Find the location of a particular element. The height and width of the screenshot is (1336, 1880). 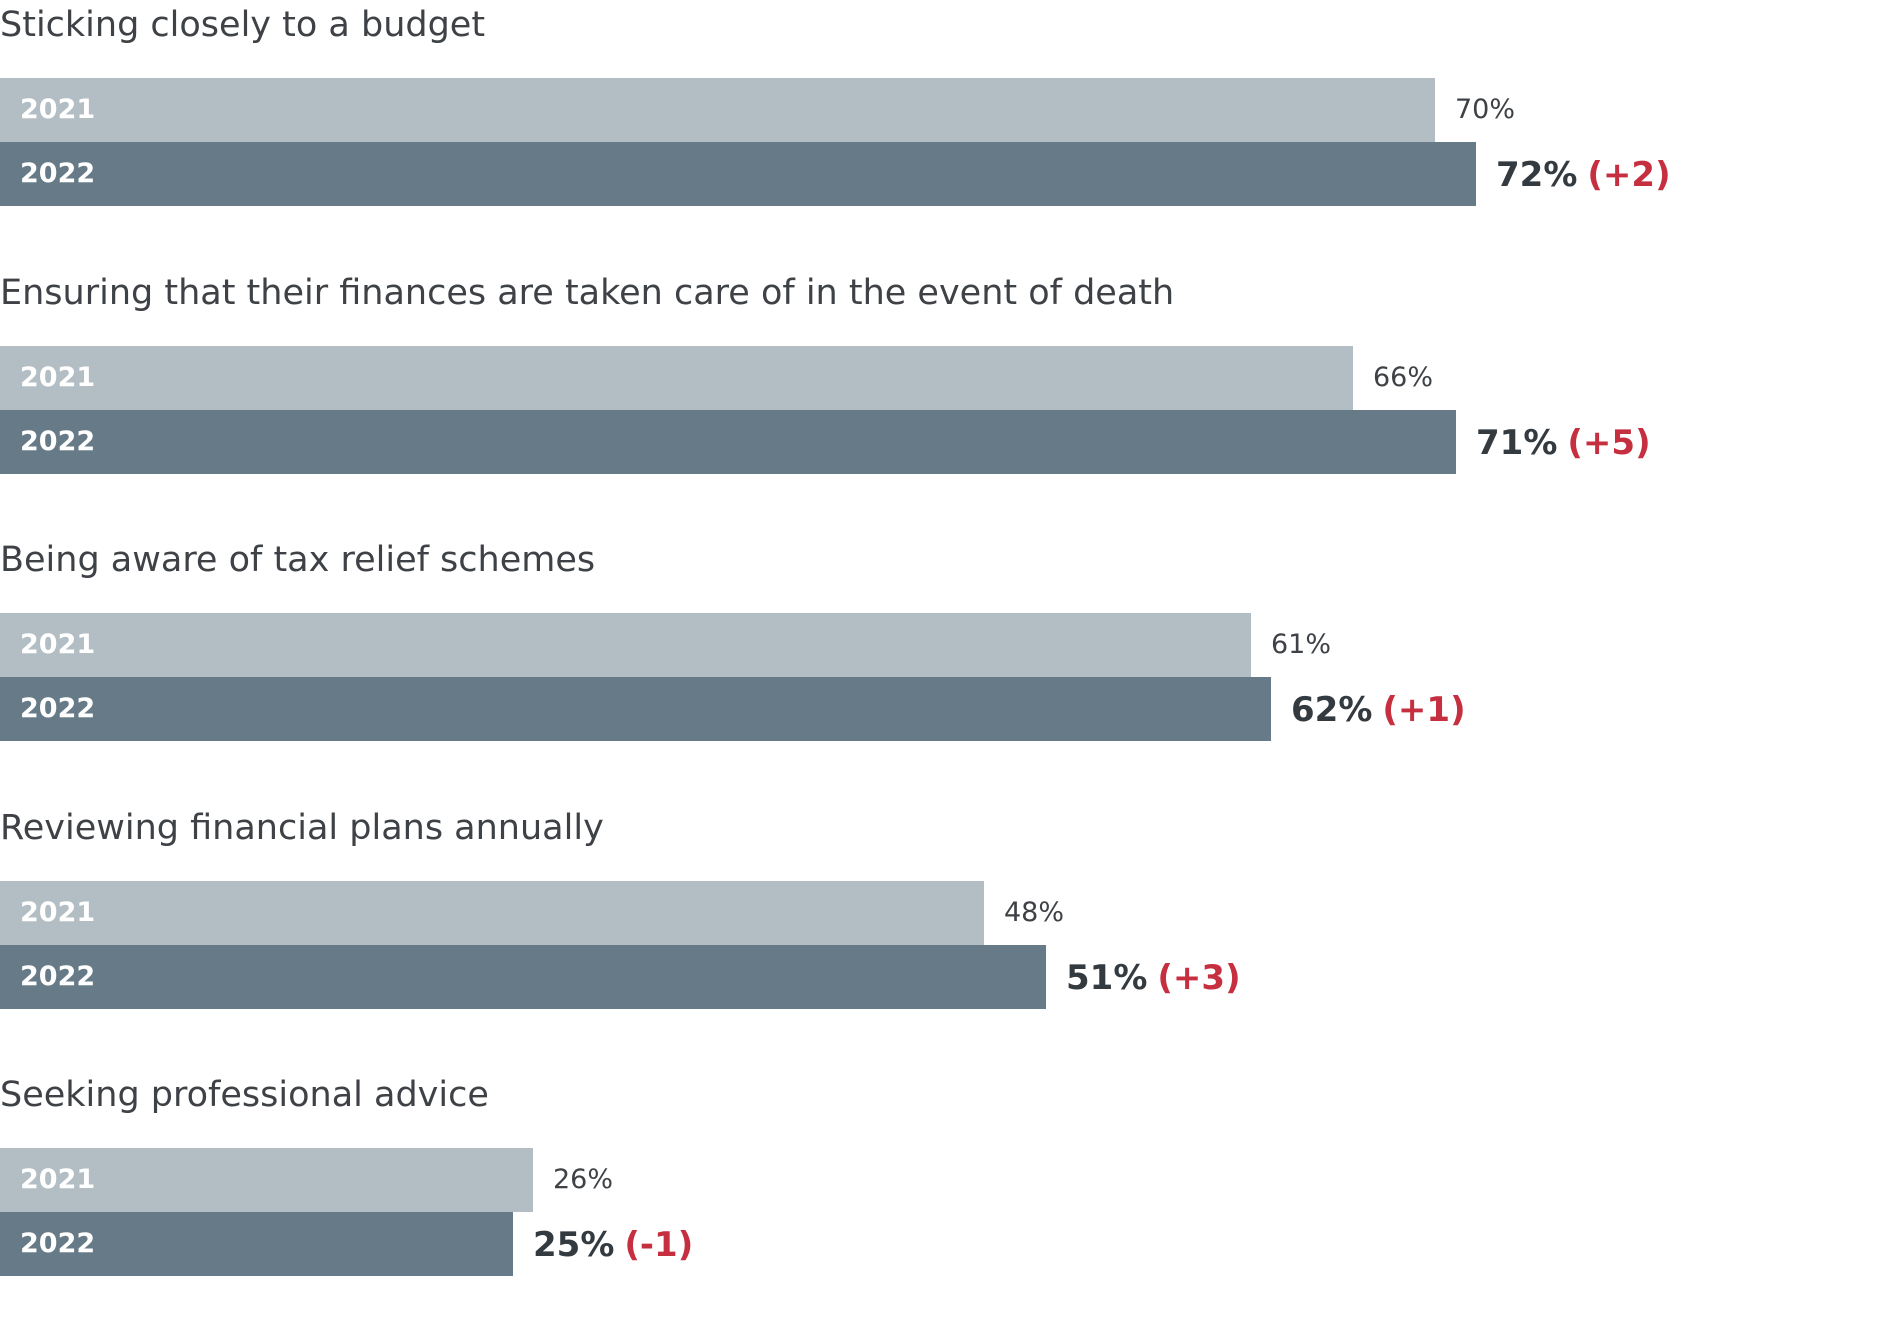

value-label-2022: 51% (+3) is located at coordinates (1153, 978).